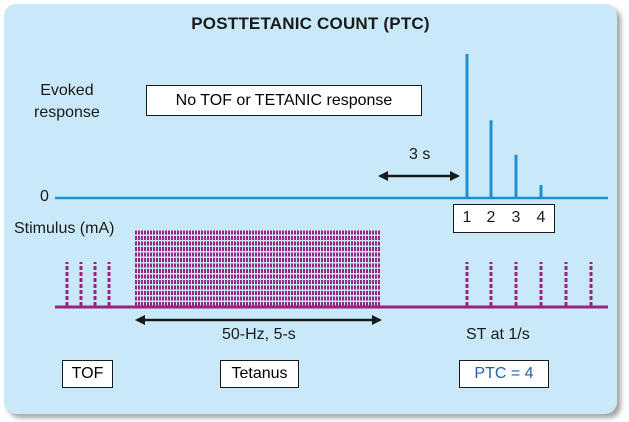 Image resolution: width=629 pixels, height=422 pixels. I want to click on evoked-response-label: Evoked response, so click(67, 102).